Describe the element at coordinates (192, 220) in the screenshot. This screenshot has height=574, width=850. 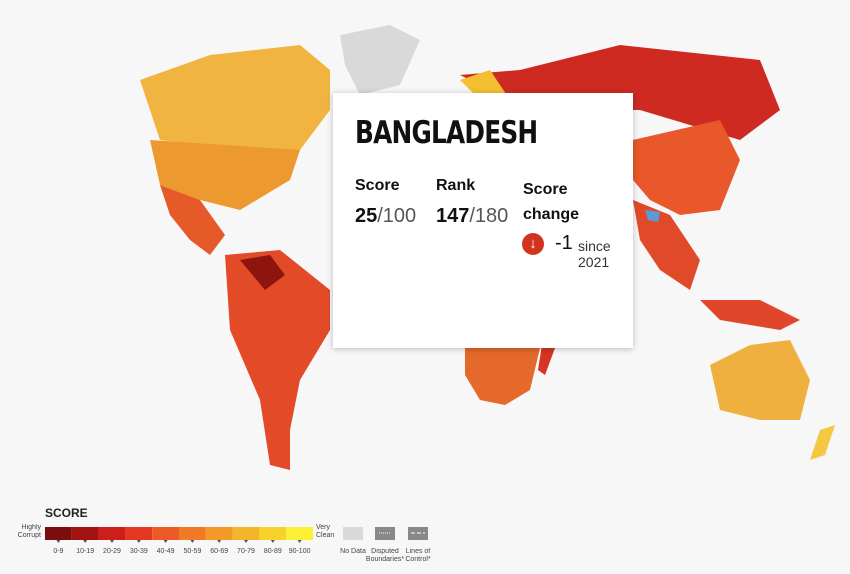
I see `central-america` at that location.